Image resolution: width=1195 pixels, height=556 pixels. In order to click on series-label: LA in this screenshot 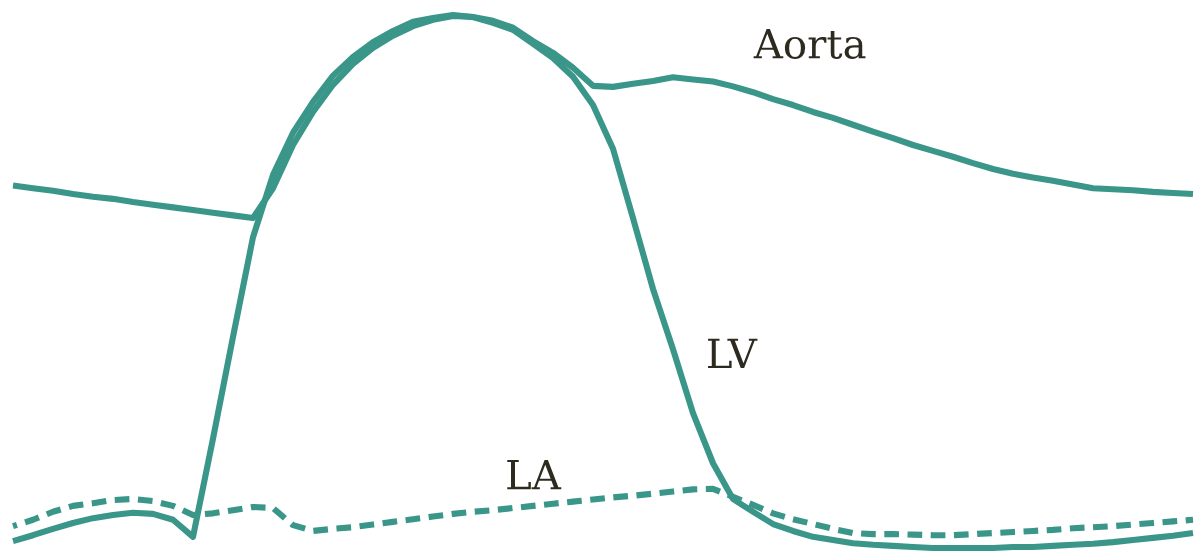, I will do `click(534, 474)`.